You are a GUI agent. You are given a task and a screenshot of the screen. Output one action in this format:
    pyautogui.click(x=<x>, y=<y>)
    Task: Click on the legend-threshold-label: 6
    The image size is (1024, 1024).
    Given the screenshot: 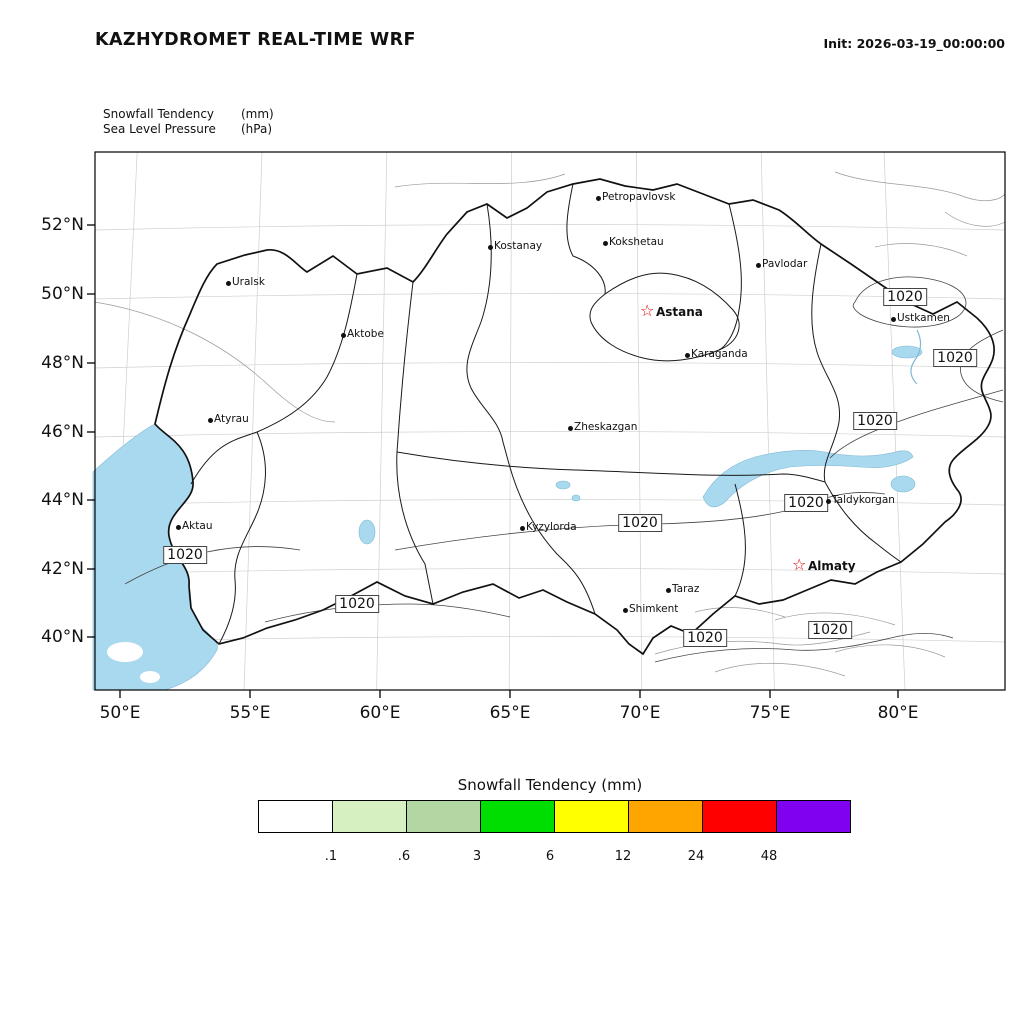 What is the action you would take?
    pyautogui.click(x=550, y=856)
    